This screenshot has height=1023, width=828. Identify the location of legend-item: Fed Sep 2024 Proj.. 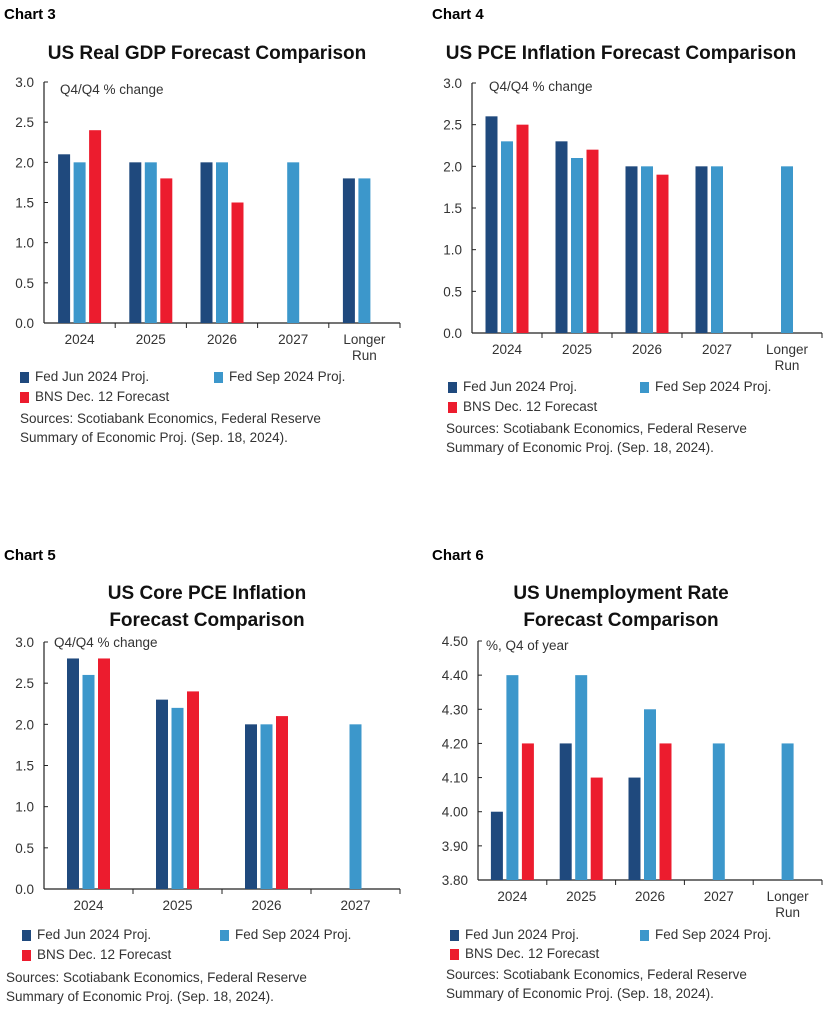
(705, 387).